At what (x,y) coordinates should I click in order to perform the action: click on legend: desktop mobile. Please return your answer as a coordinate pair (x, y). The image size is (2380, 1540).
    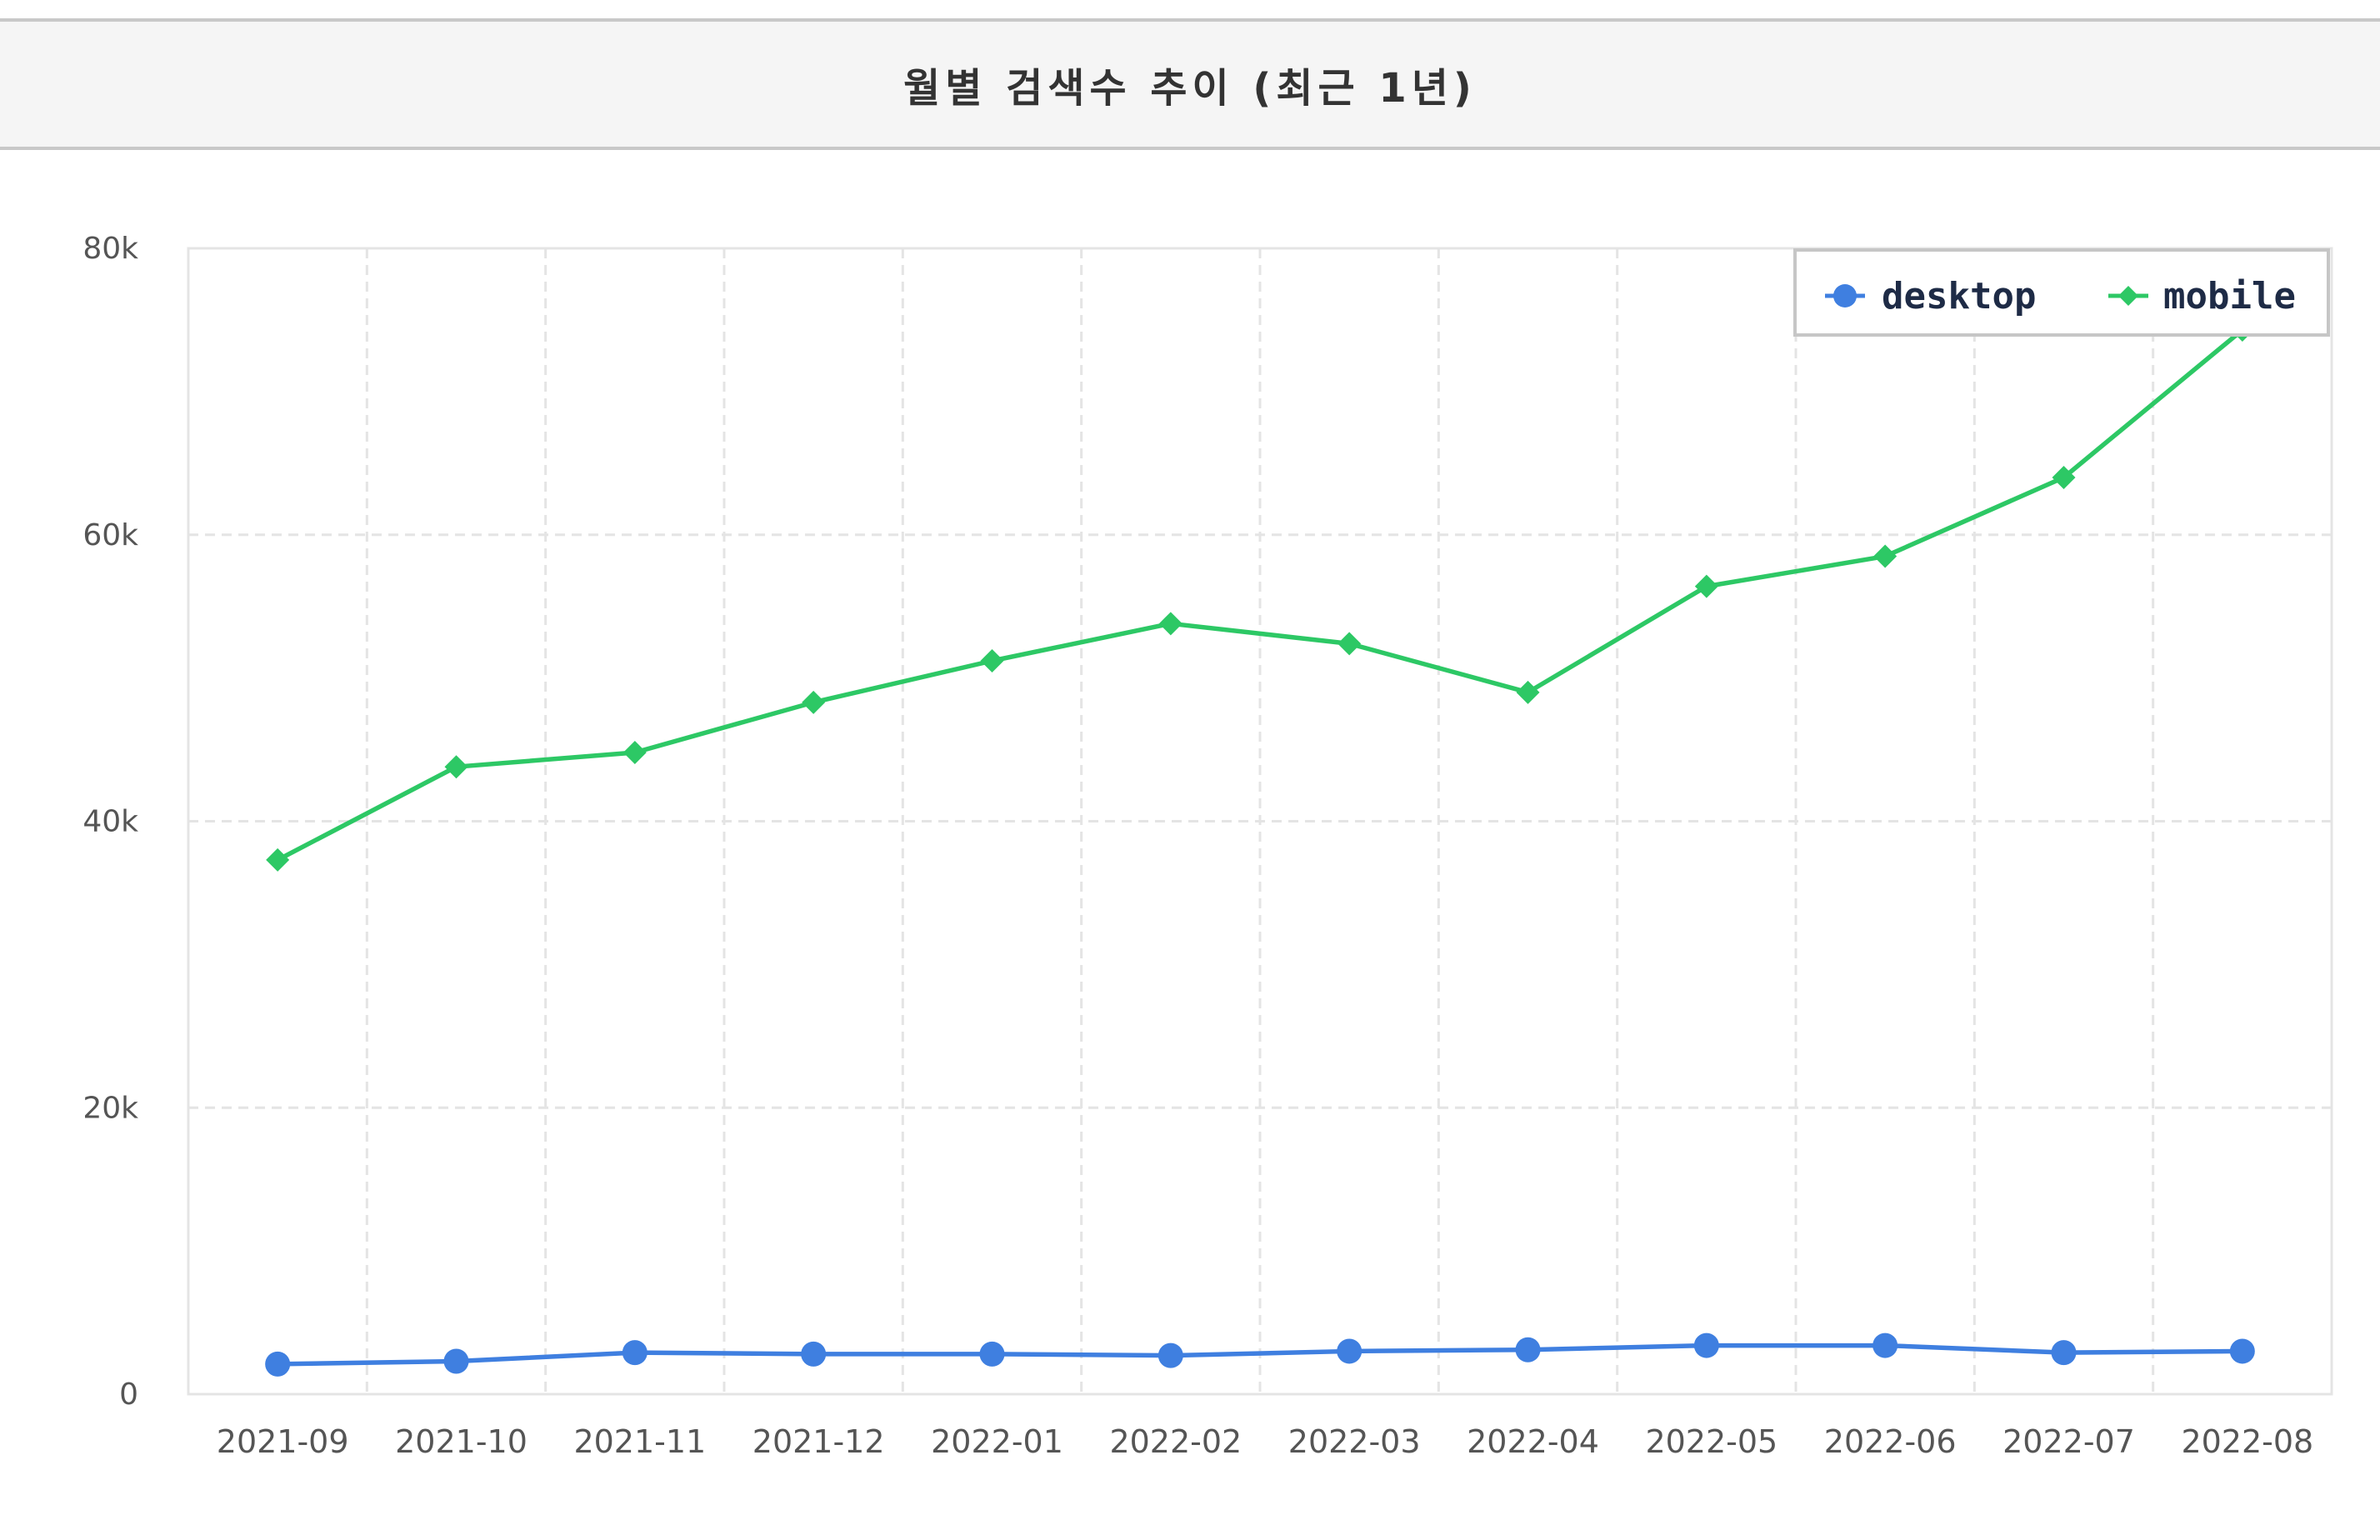
    Looking at the image, I should click on (2061, 292).